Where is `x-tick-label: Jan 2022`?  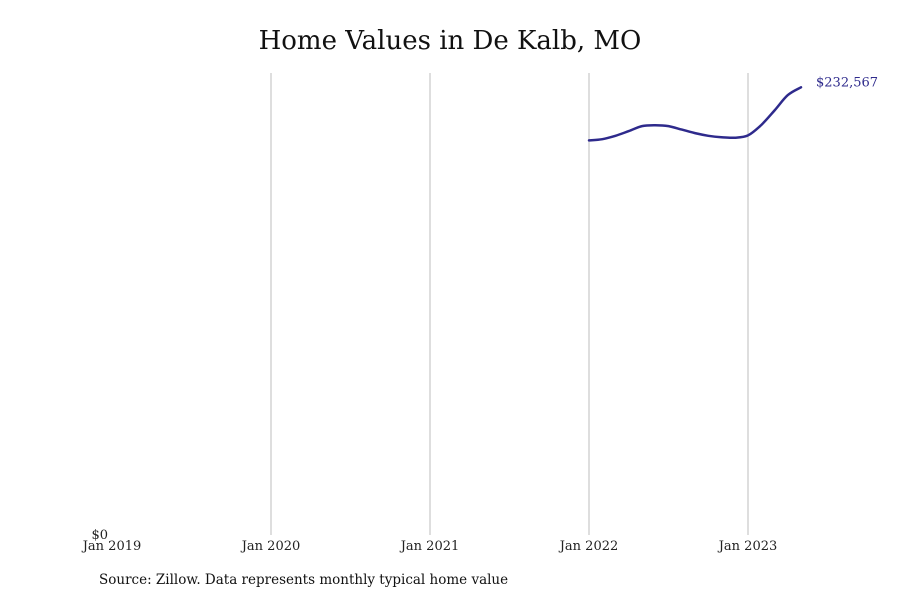 x-tick-label: Jan 2022 is located at coordinates (588, 546).